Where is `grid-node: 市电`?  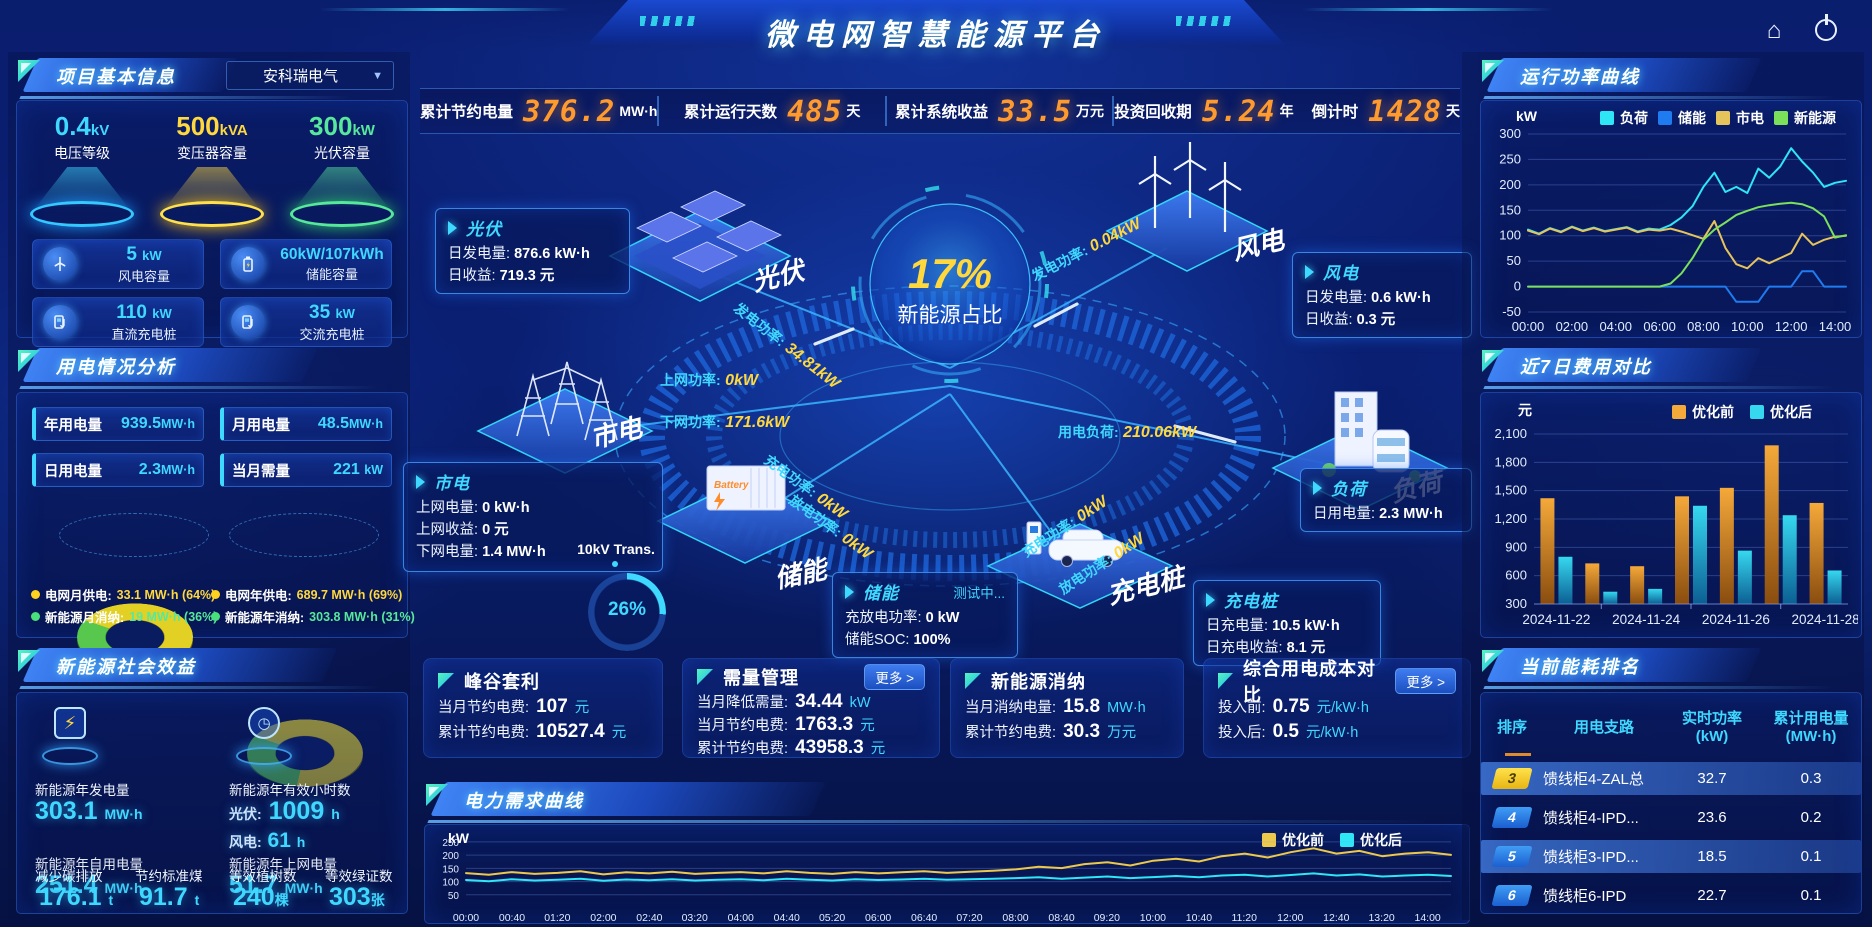
grid-node: 市电 is located at coordinates (565, 417).